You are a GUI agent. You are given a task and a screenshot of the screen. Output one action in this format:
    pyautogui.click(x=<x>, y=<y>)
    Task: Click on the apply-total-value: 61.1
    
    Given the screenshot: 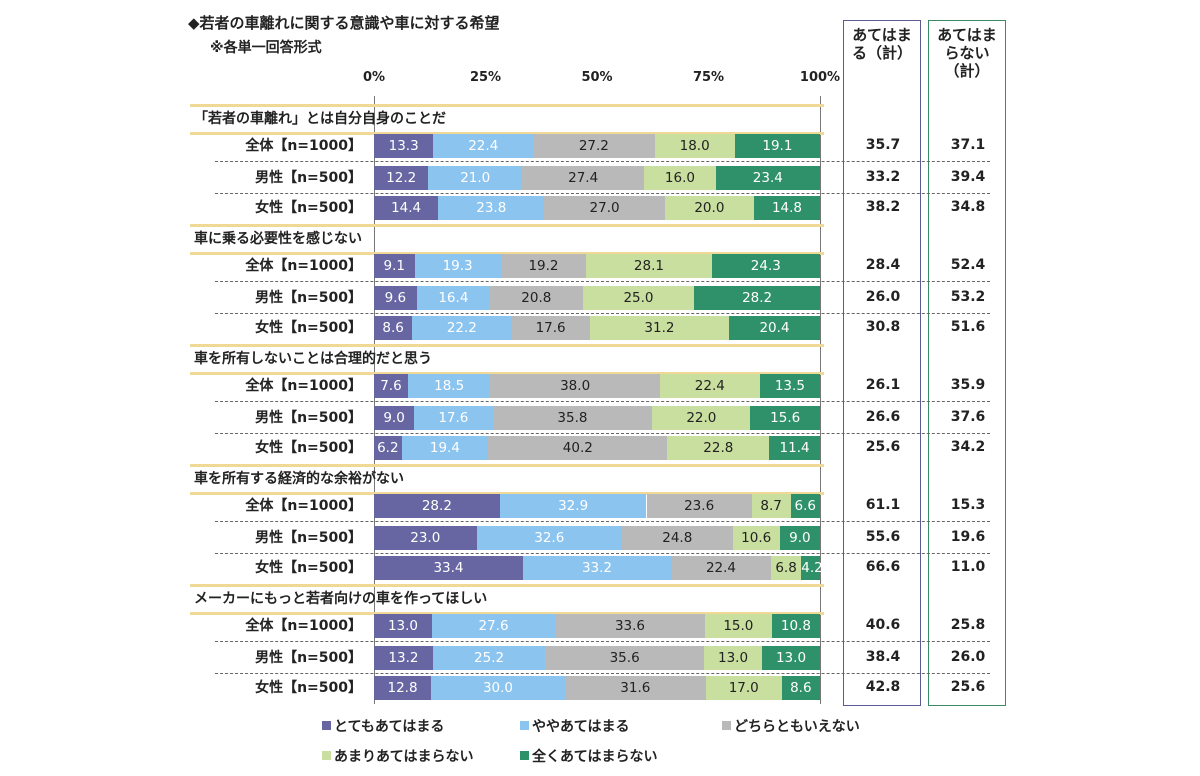 What is the action you would take?
    pyautogui.click(x=883, y=505)
    